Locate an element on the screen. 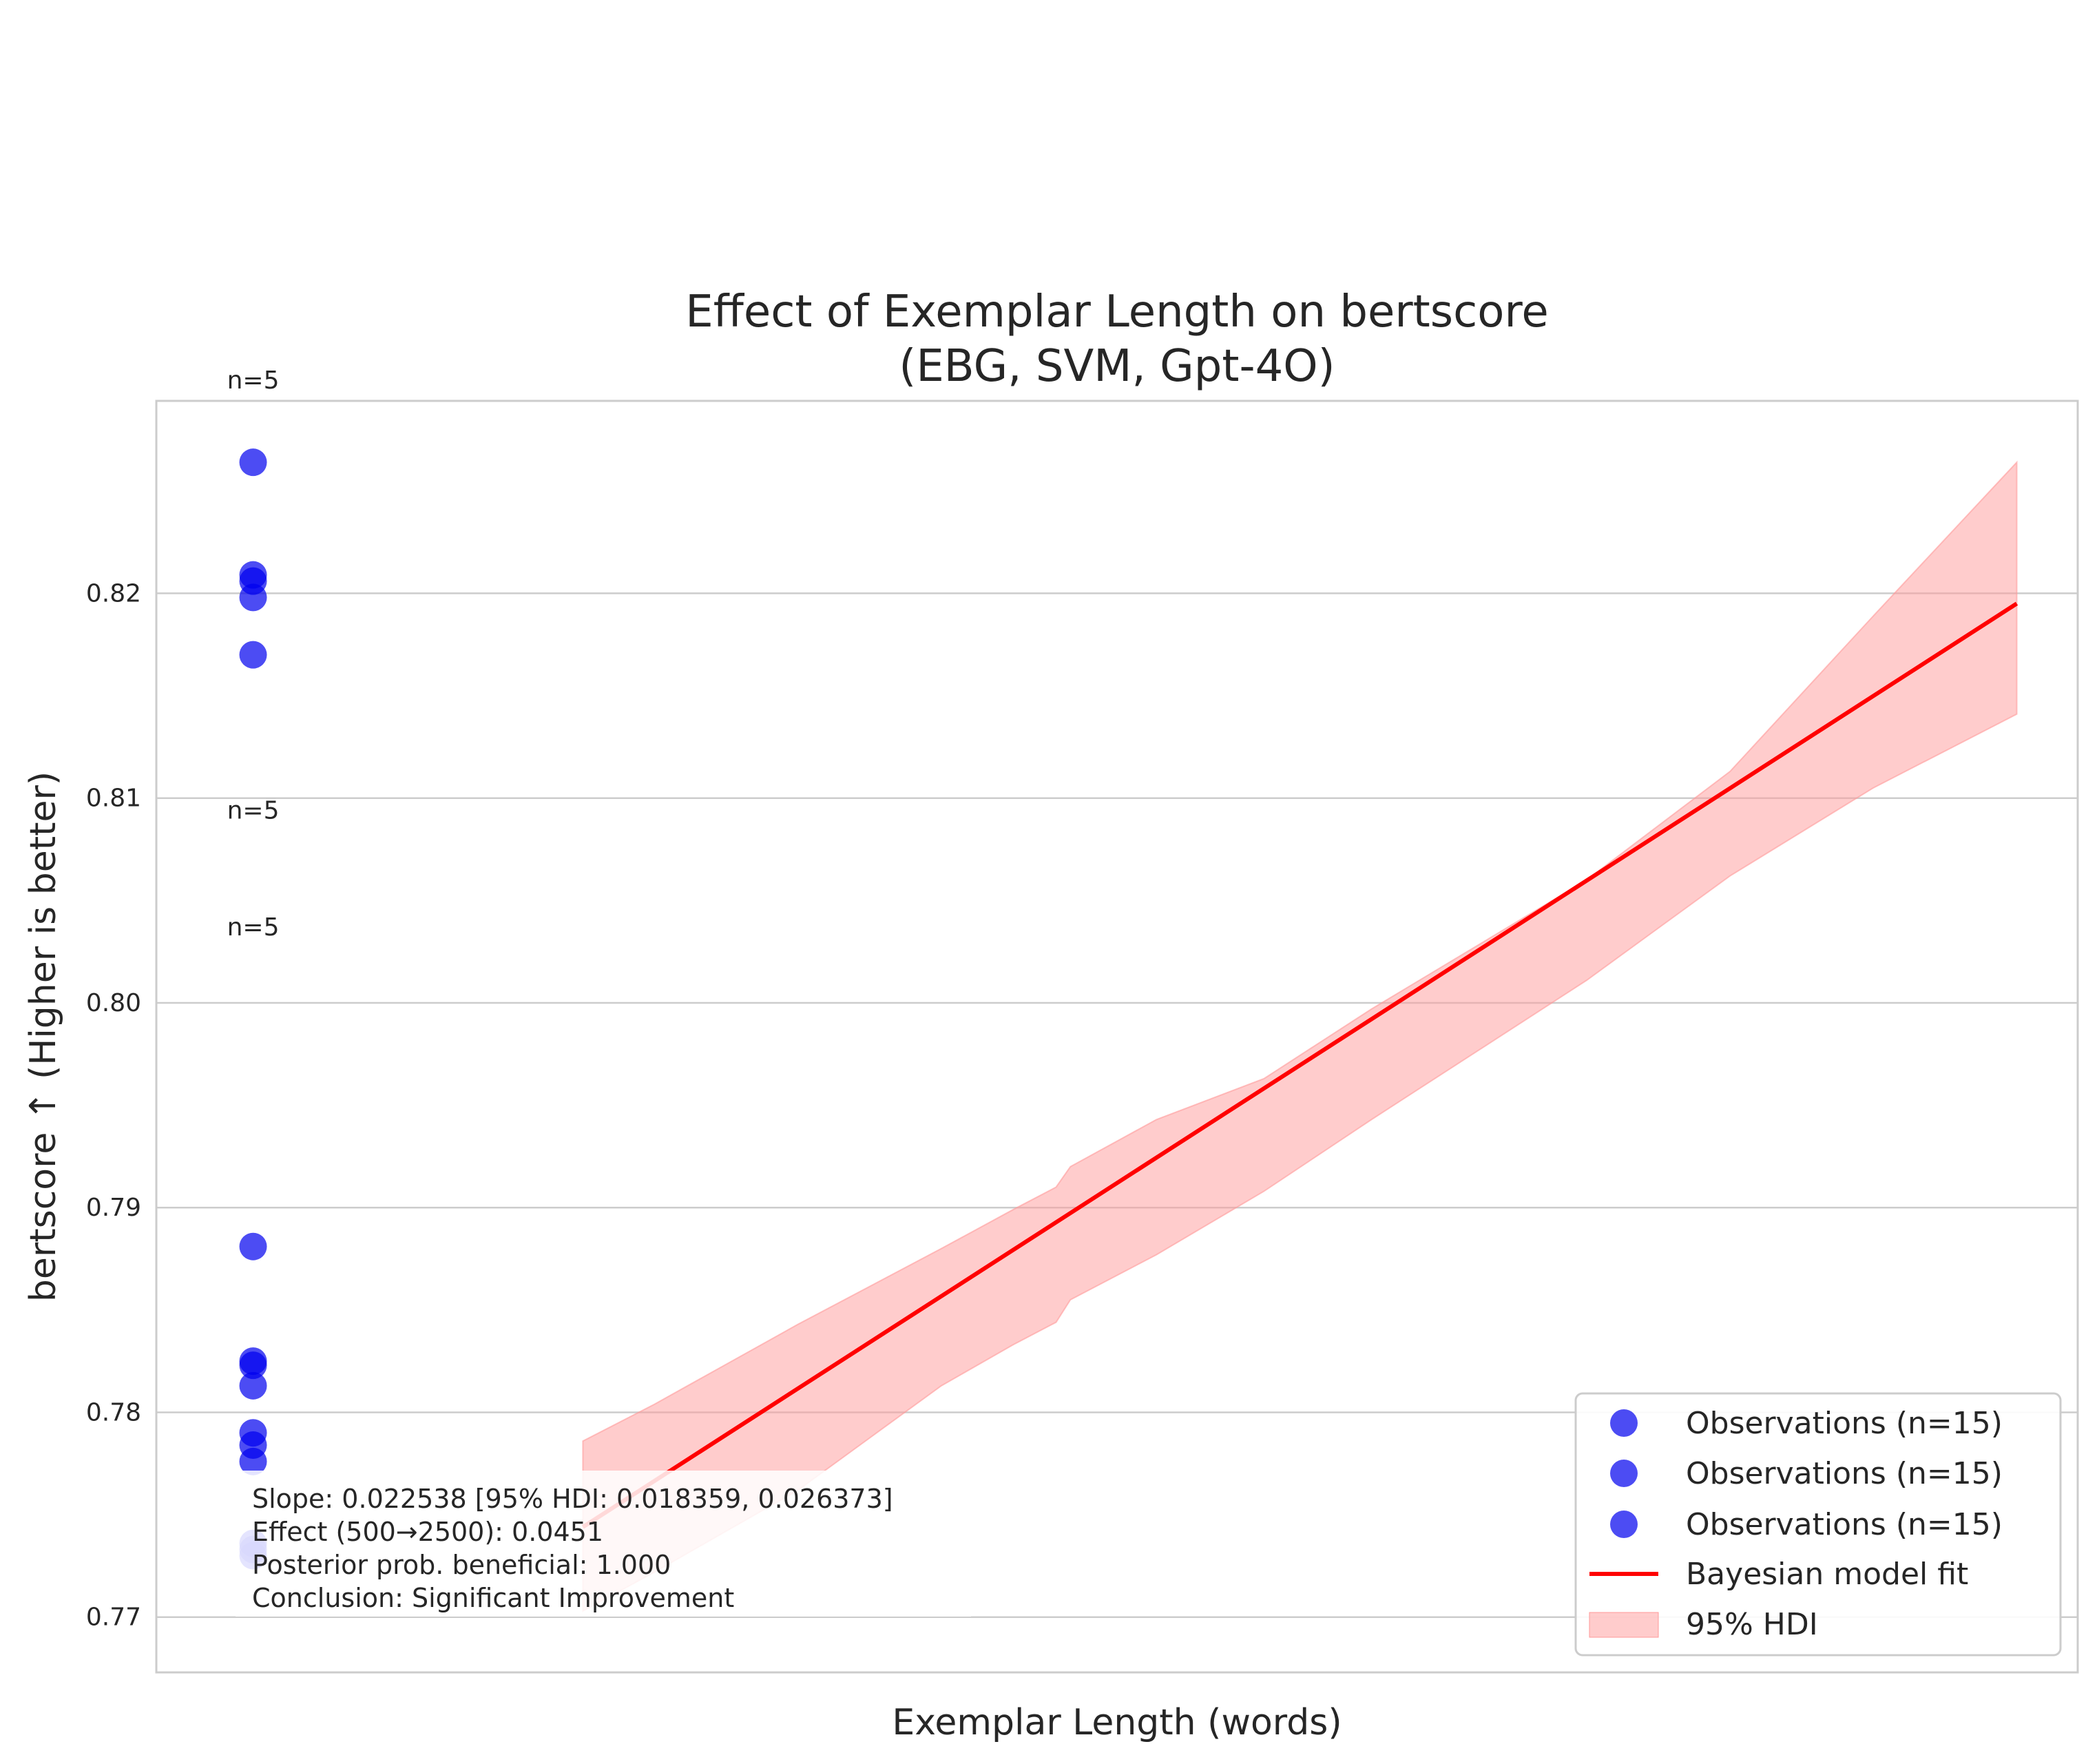 This screenshot has width=2097, height=1764. chart-title: Effect of Exemplar Length on bertscore is located at coordinates (1116, 312).